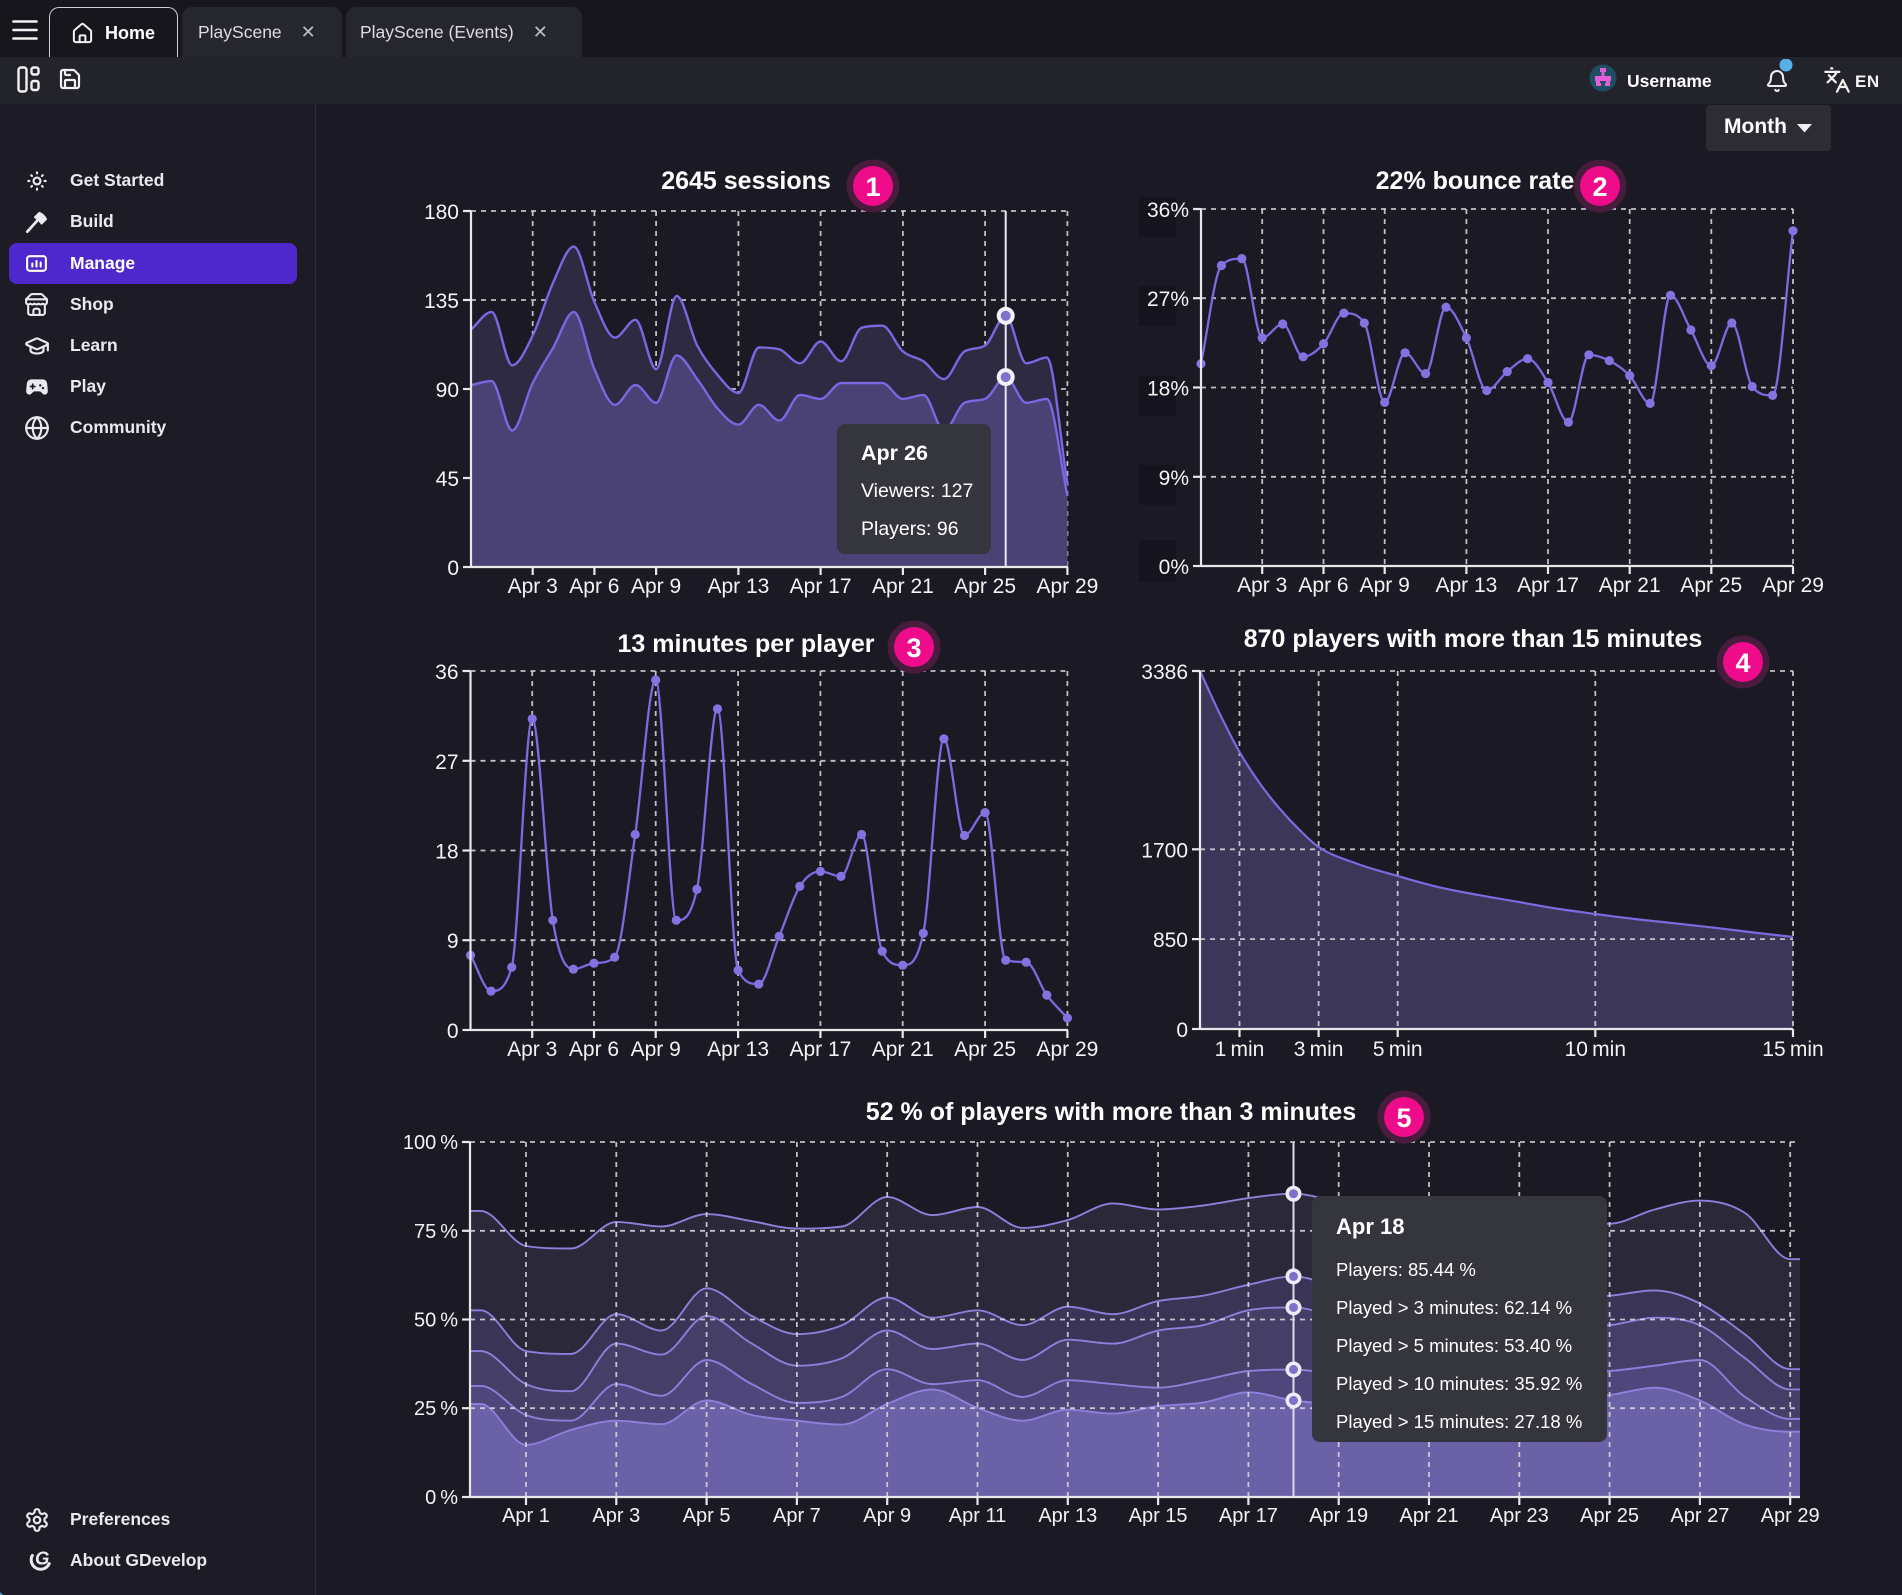  Describe the element at coordinates (1111, 1112) in the screenshot. I see `svg-text:52 % of players with more than: 52 % of players with more than 3 minutes` at that location.